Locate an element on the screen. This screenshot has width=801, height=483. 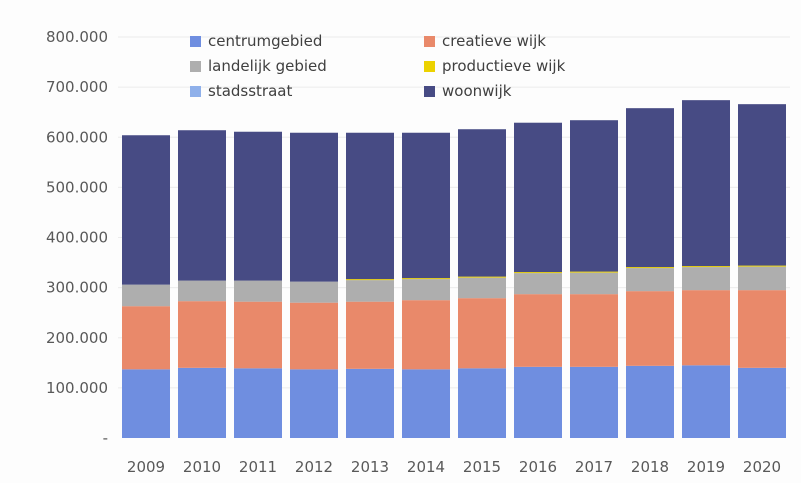
y-tick-label: 200.000 is located at coordinates (77, 338).